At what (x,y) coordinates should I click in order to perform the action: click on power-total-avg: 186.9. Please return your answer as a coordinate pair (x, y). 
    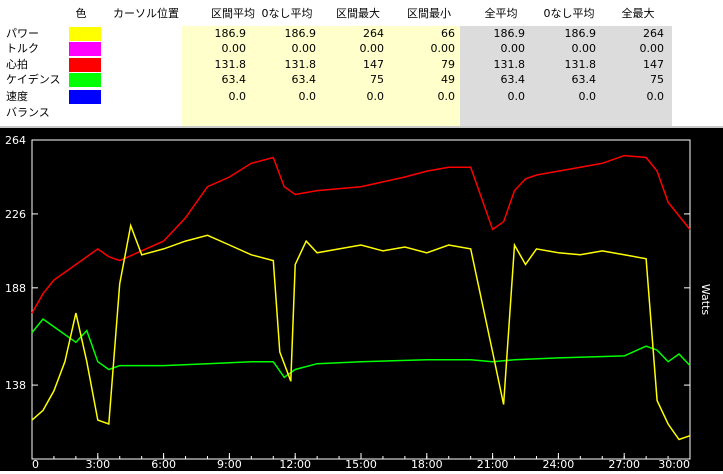
    Looking at the image, I should click on (509, 33).